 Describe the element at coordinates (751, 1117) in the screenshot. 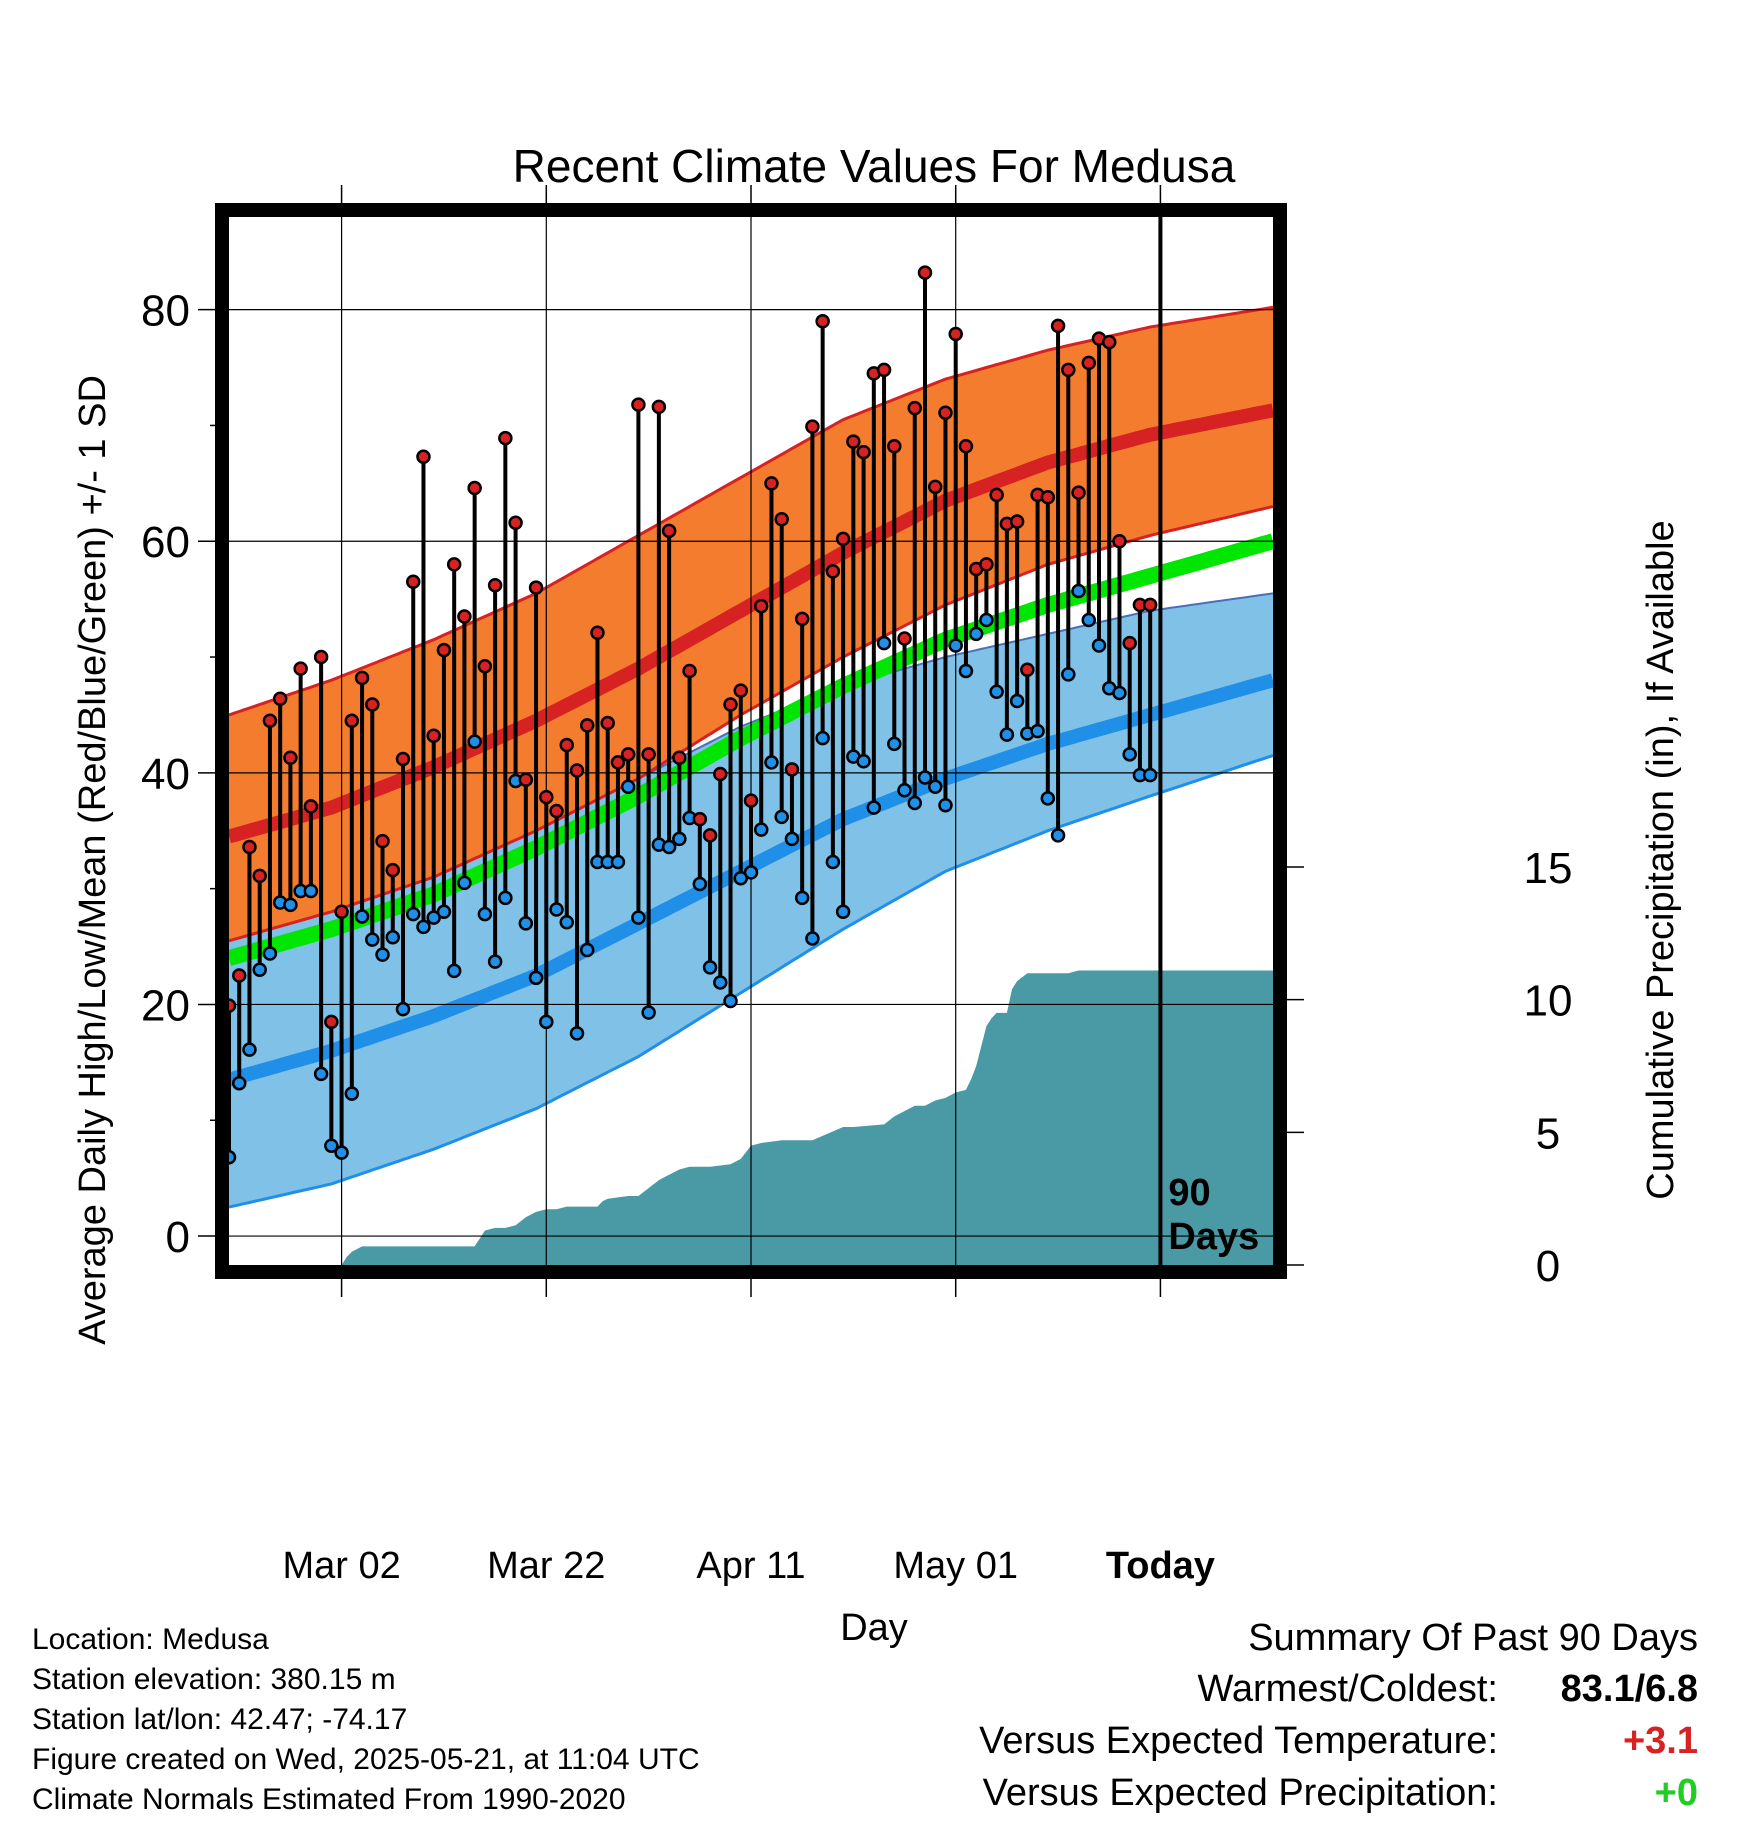

I see `precipitation-area` at that location.